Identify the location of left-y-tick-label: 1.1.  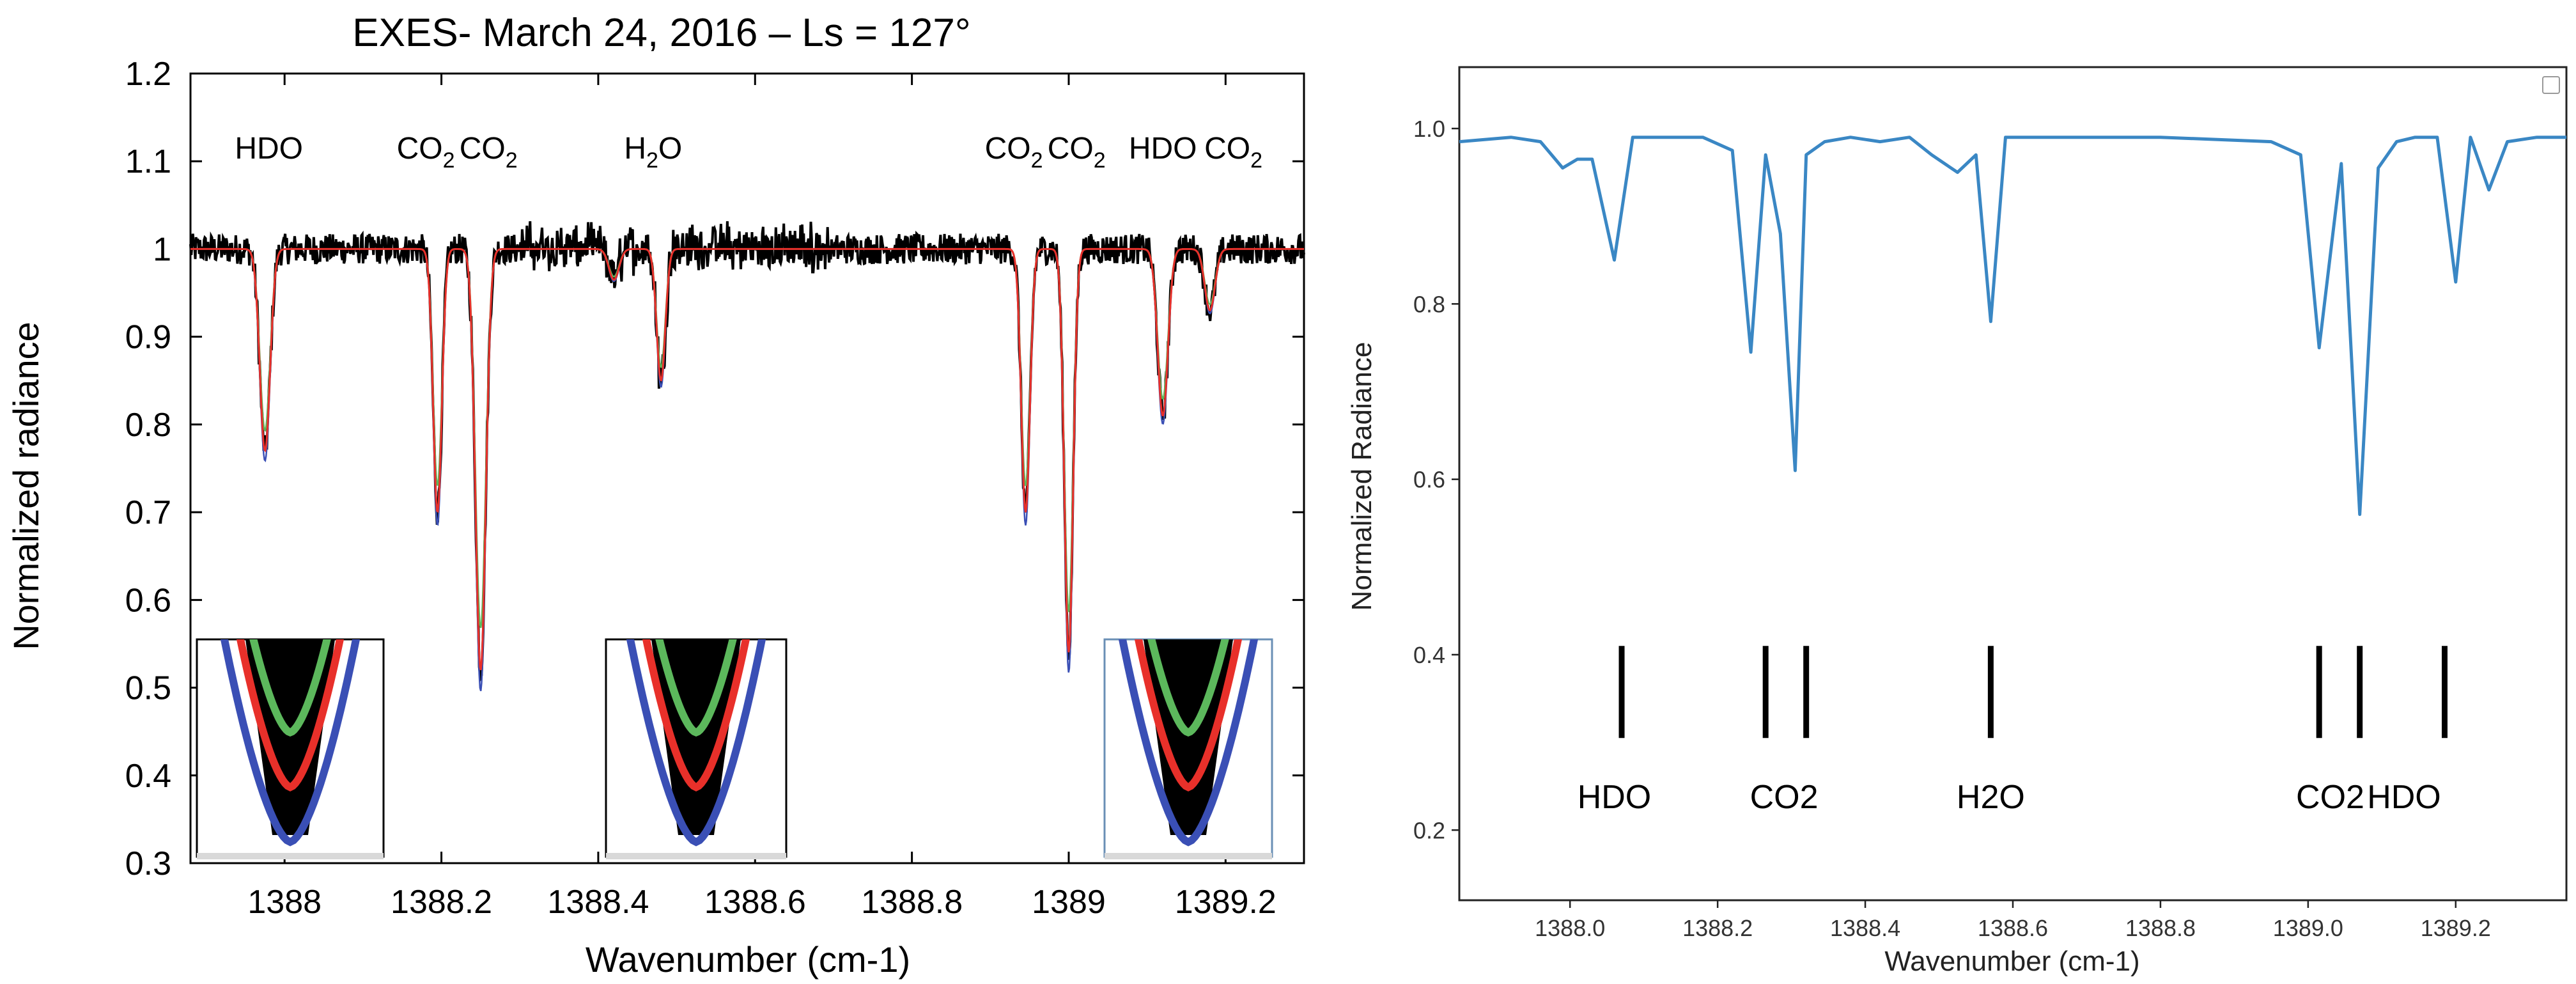
(148, 161).